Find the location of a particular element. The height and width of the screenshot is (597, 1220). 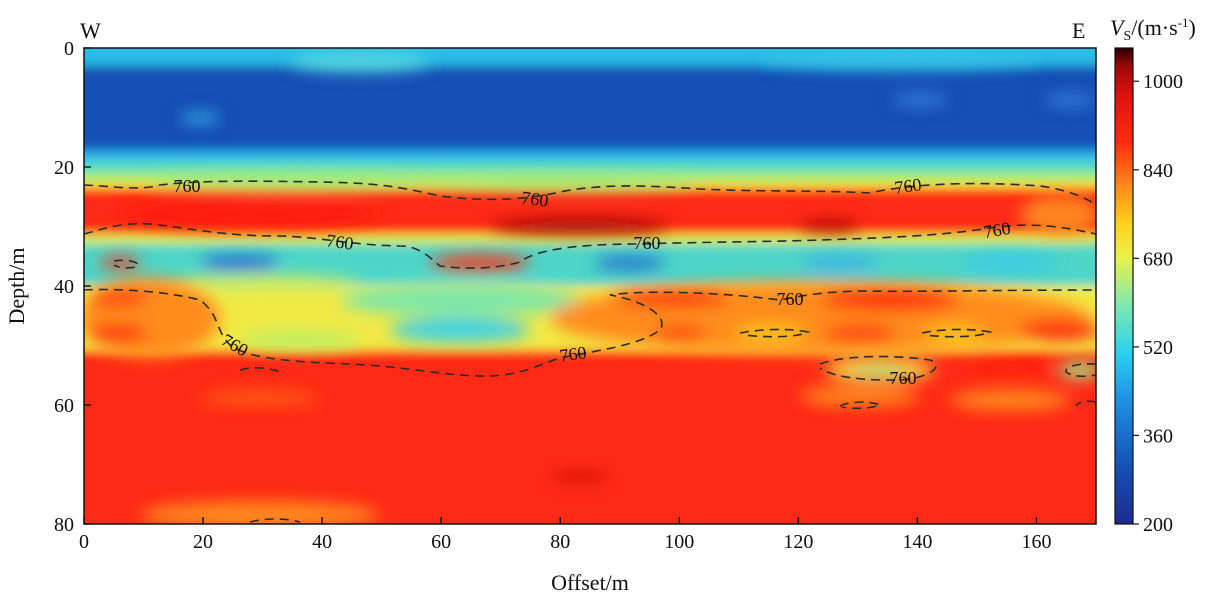

x-tick-label: 60 is located at coordinates (441, 542).